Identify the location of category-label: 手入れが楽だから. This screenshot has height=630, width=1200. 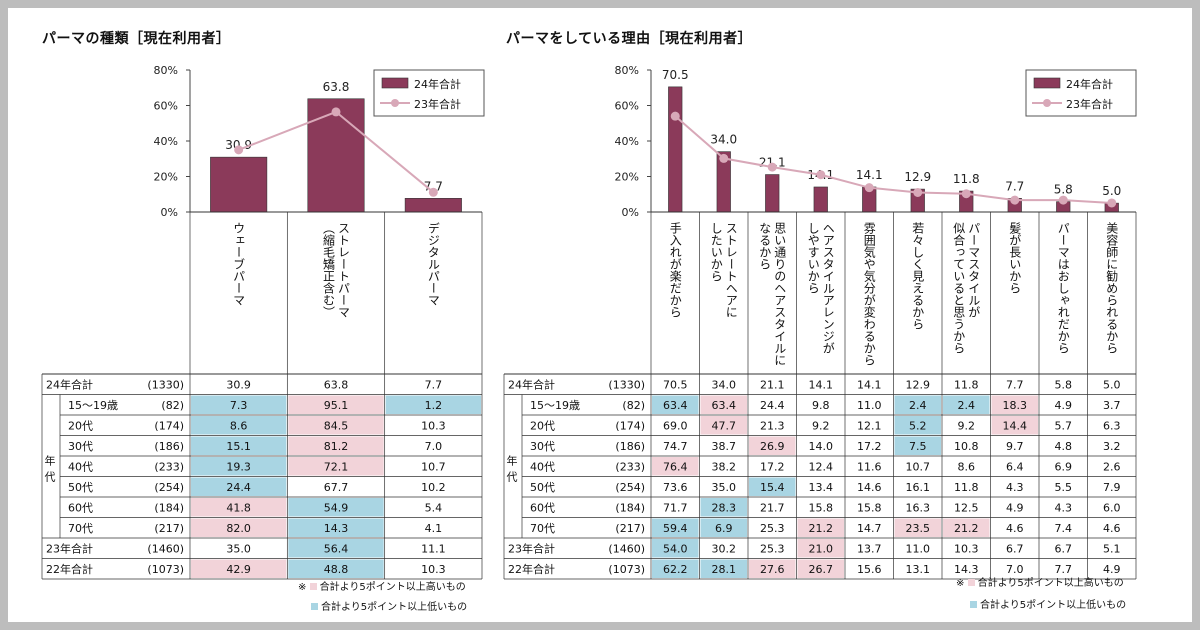
(675, 270).